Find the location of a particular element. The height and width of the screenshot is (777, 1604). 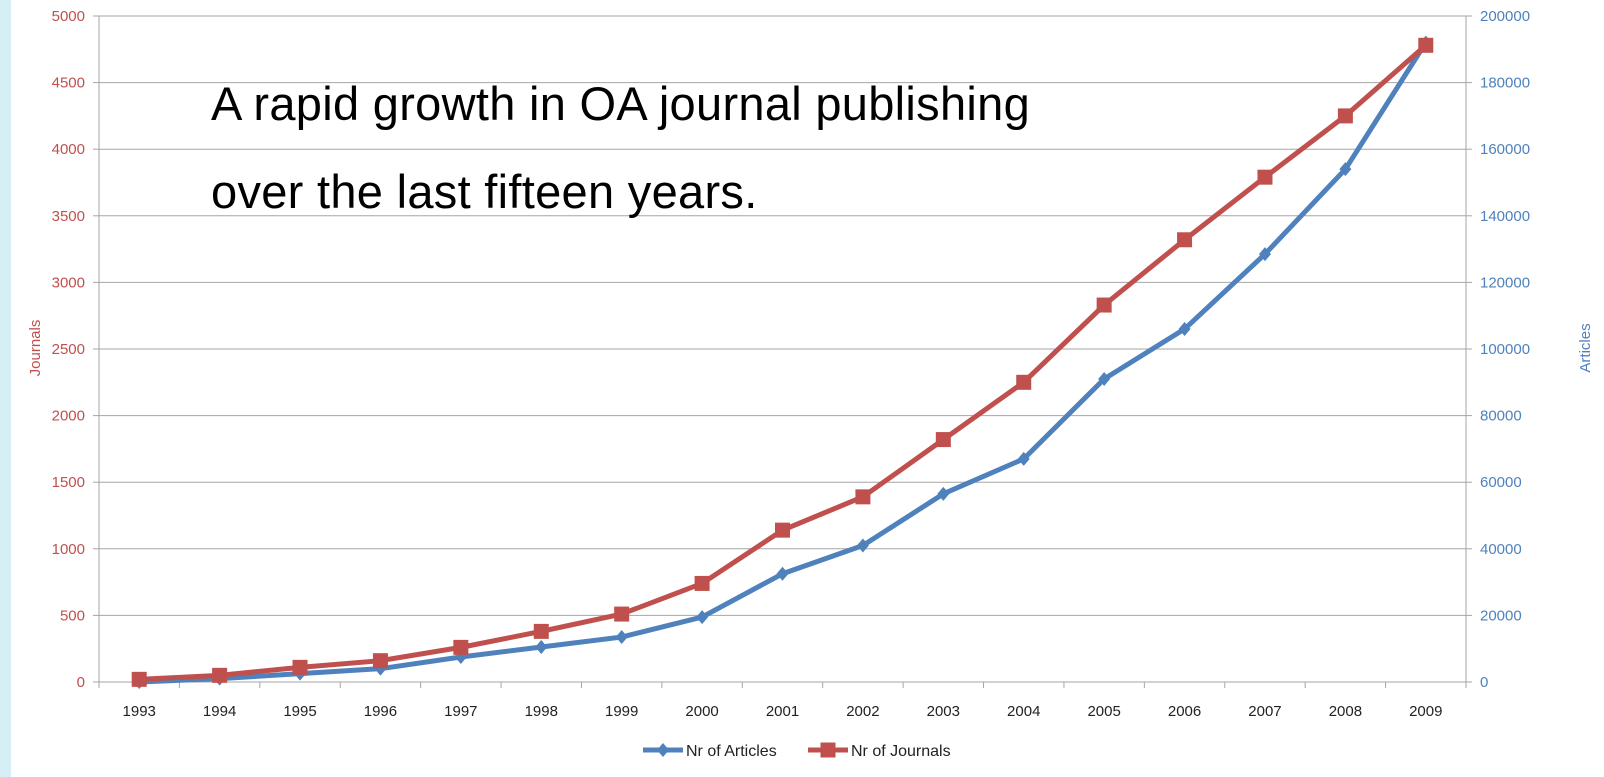

legend-label-journals: Nr of Journals is located at coordinates (901, 751).